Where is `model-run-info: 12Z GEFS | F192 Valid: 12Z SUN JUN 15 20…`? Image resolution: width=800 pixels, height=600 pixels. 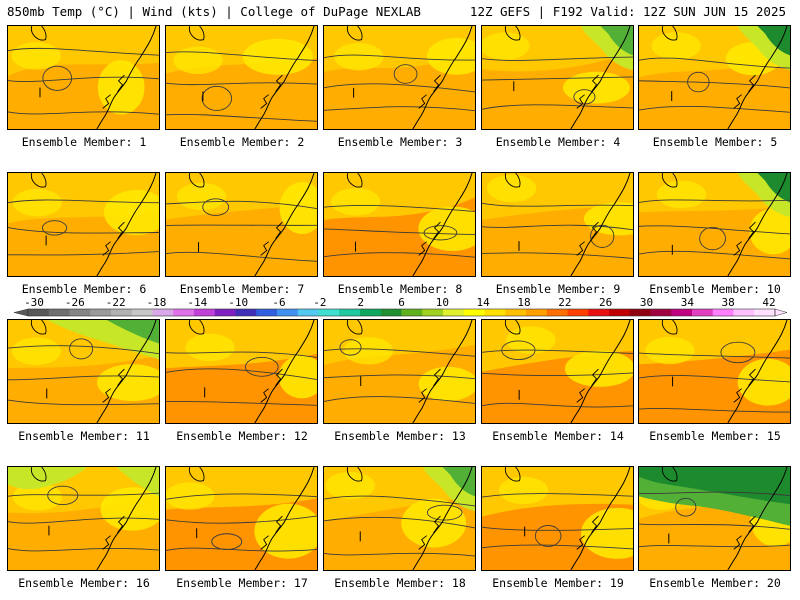
model-run-info: 12Z GEFS | F192 Valid: 12Z SUN JUN 15 20… is located at coordinates (627, 11).